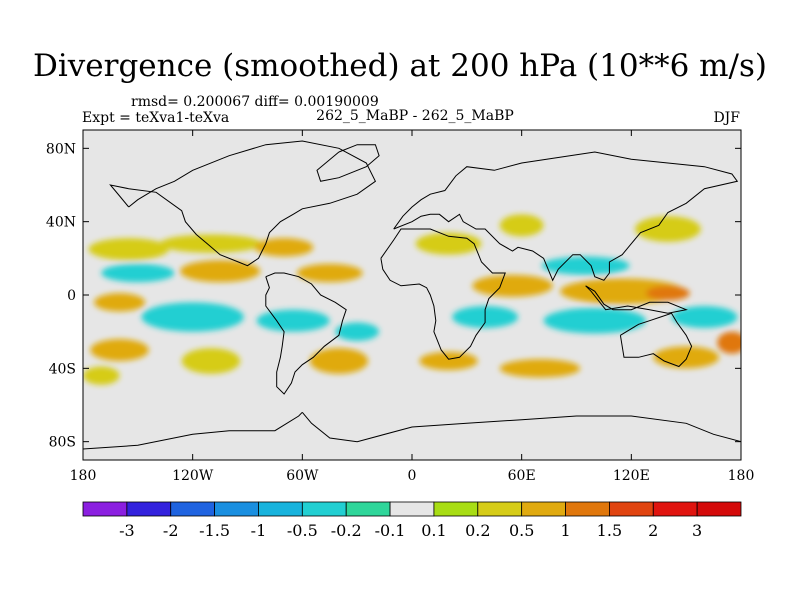 The width and height of the screenshot is (800, 600). What do you see at coordinates (171, 530) in the screenshot?
I see `colorbar-label-1: -2` at bounding box center [171, 530].